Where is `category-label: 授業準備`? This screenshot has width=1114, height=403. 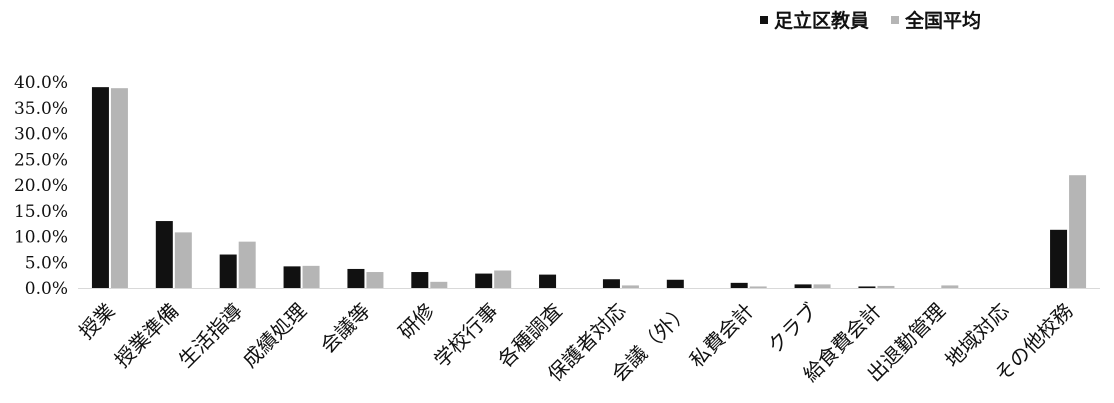 category-label: 授業準備 is located at coordinates (147, 336).